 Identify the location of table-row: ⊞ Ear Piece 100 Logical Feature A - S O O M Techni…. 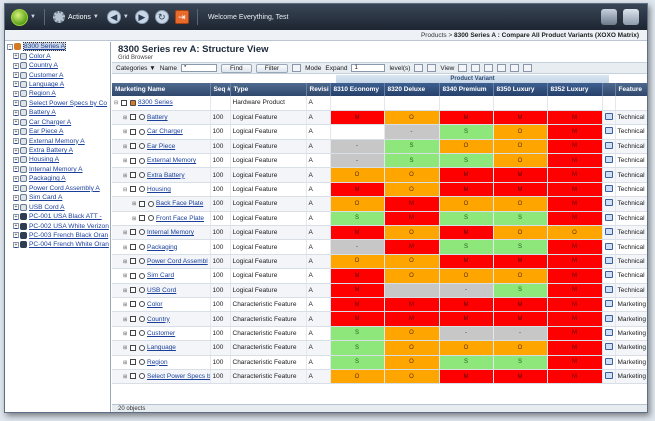
(379, 147).